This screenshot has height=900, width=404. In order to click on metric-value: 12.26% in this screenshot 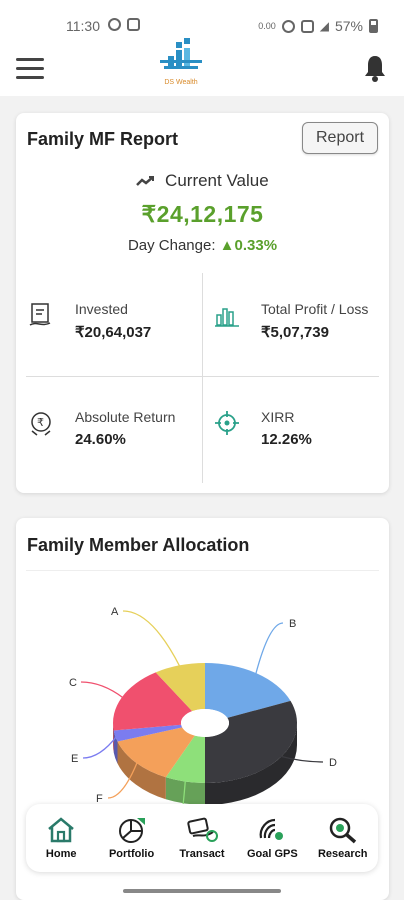, I will do `click(286, 439)`.